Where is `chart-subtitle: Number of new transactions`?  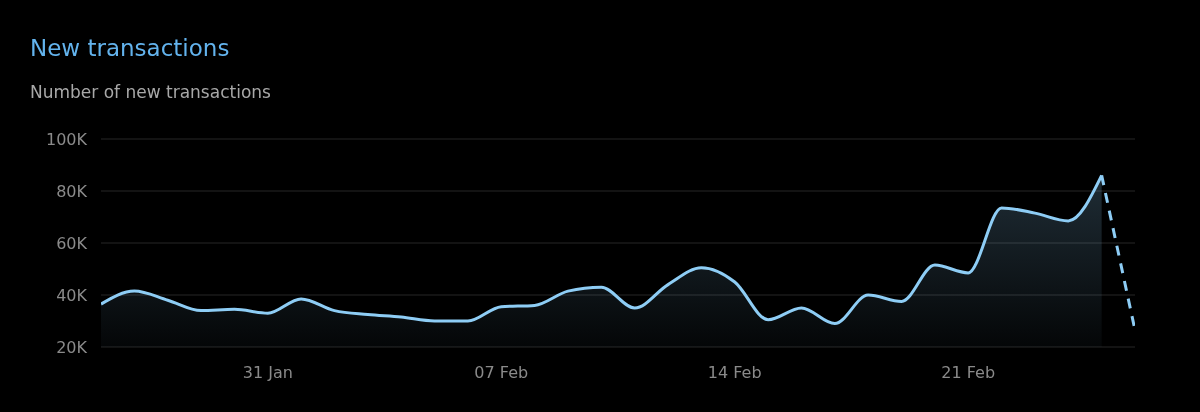
chart-subtitle: Number of new transactions is located at coordinates (150, 92).